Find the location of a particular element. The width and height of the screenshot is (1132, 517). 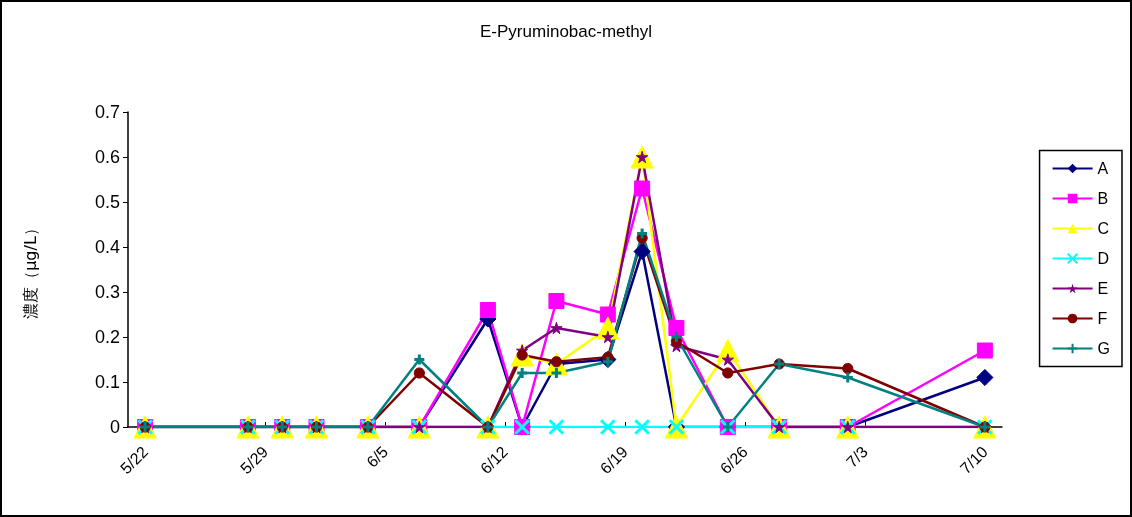

legend-label: E is located at coordinates (1103, 288).